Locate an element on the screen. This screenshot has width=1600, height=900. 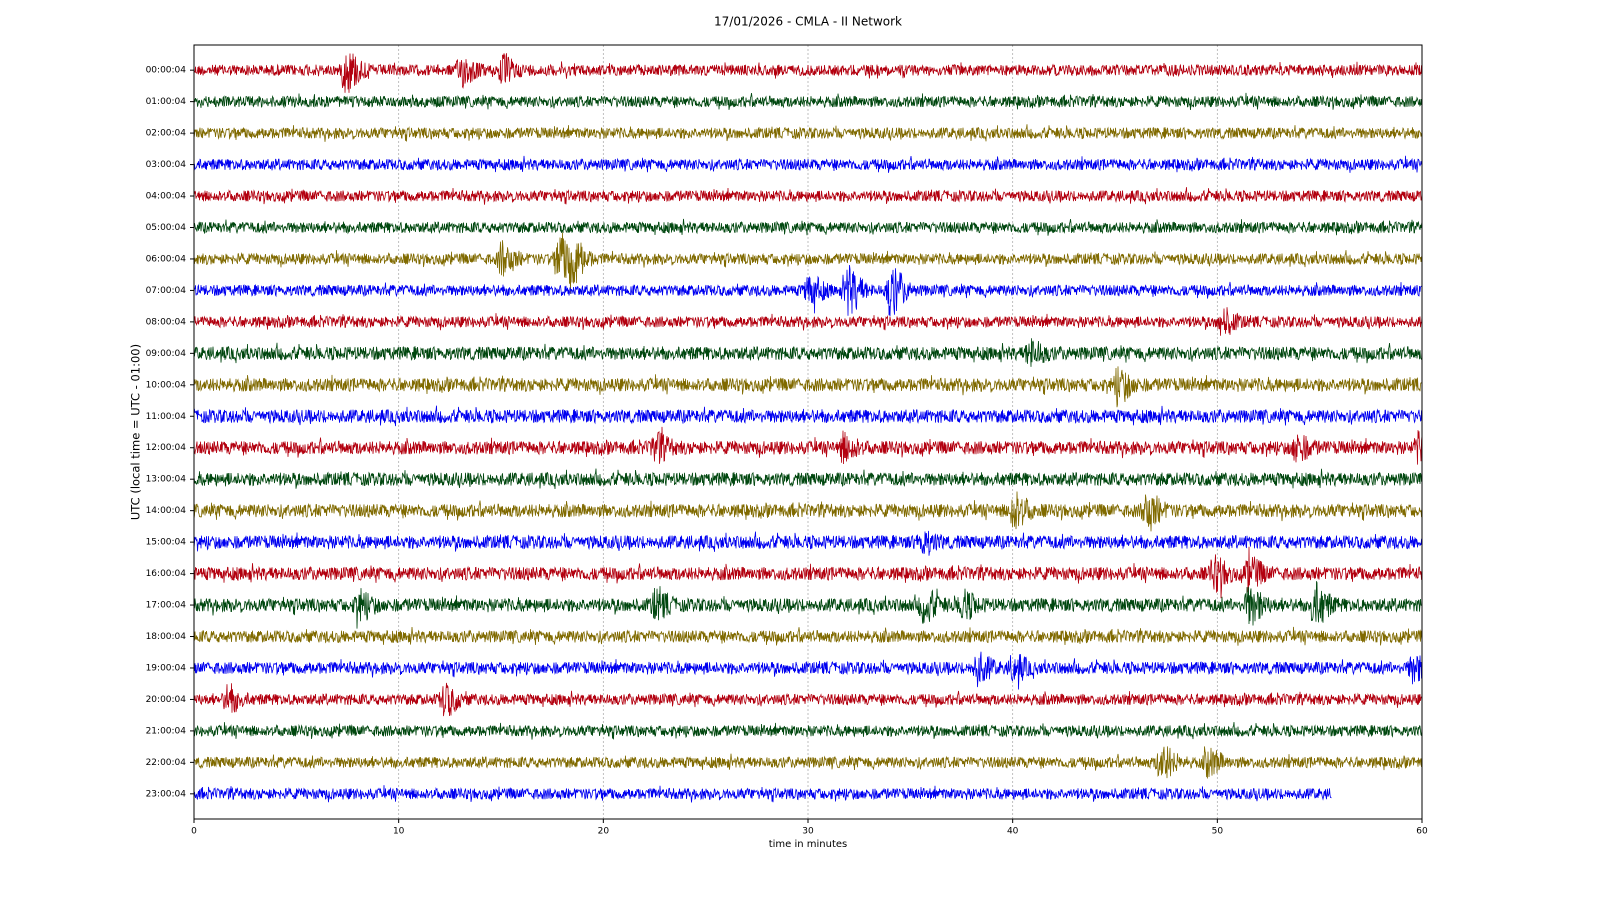
y-tick-label: 12:00:04 is located at coordinates (166, 448).